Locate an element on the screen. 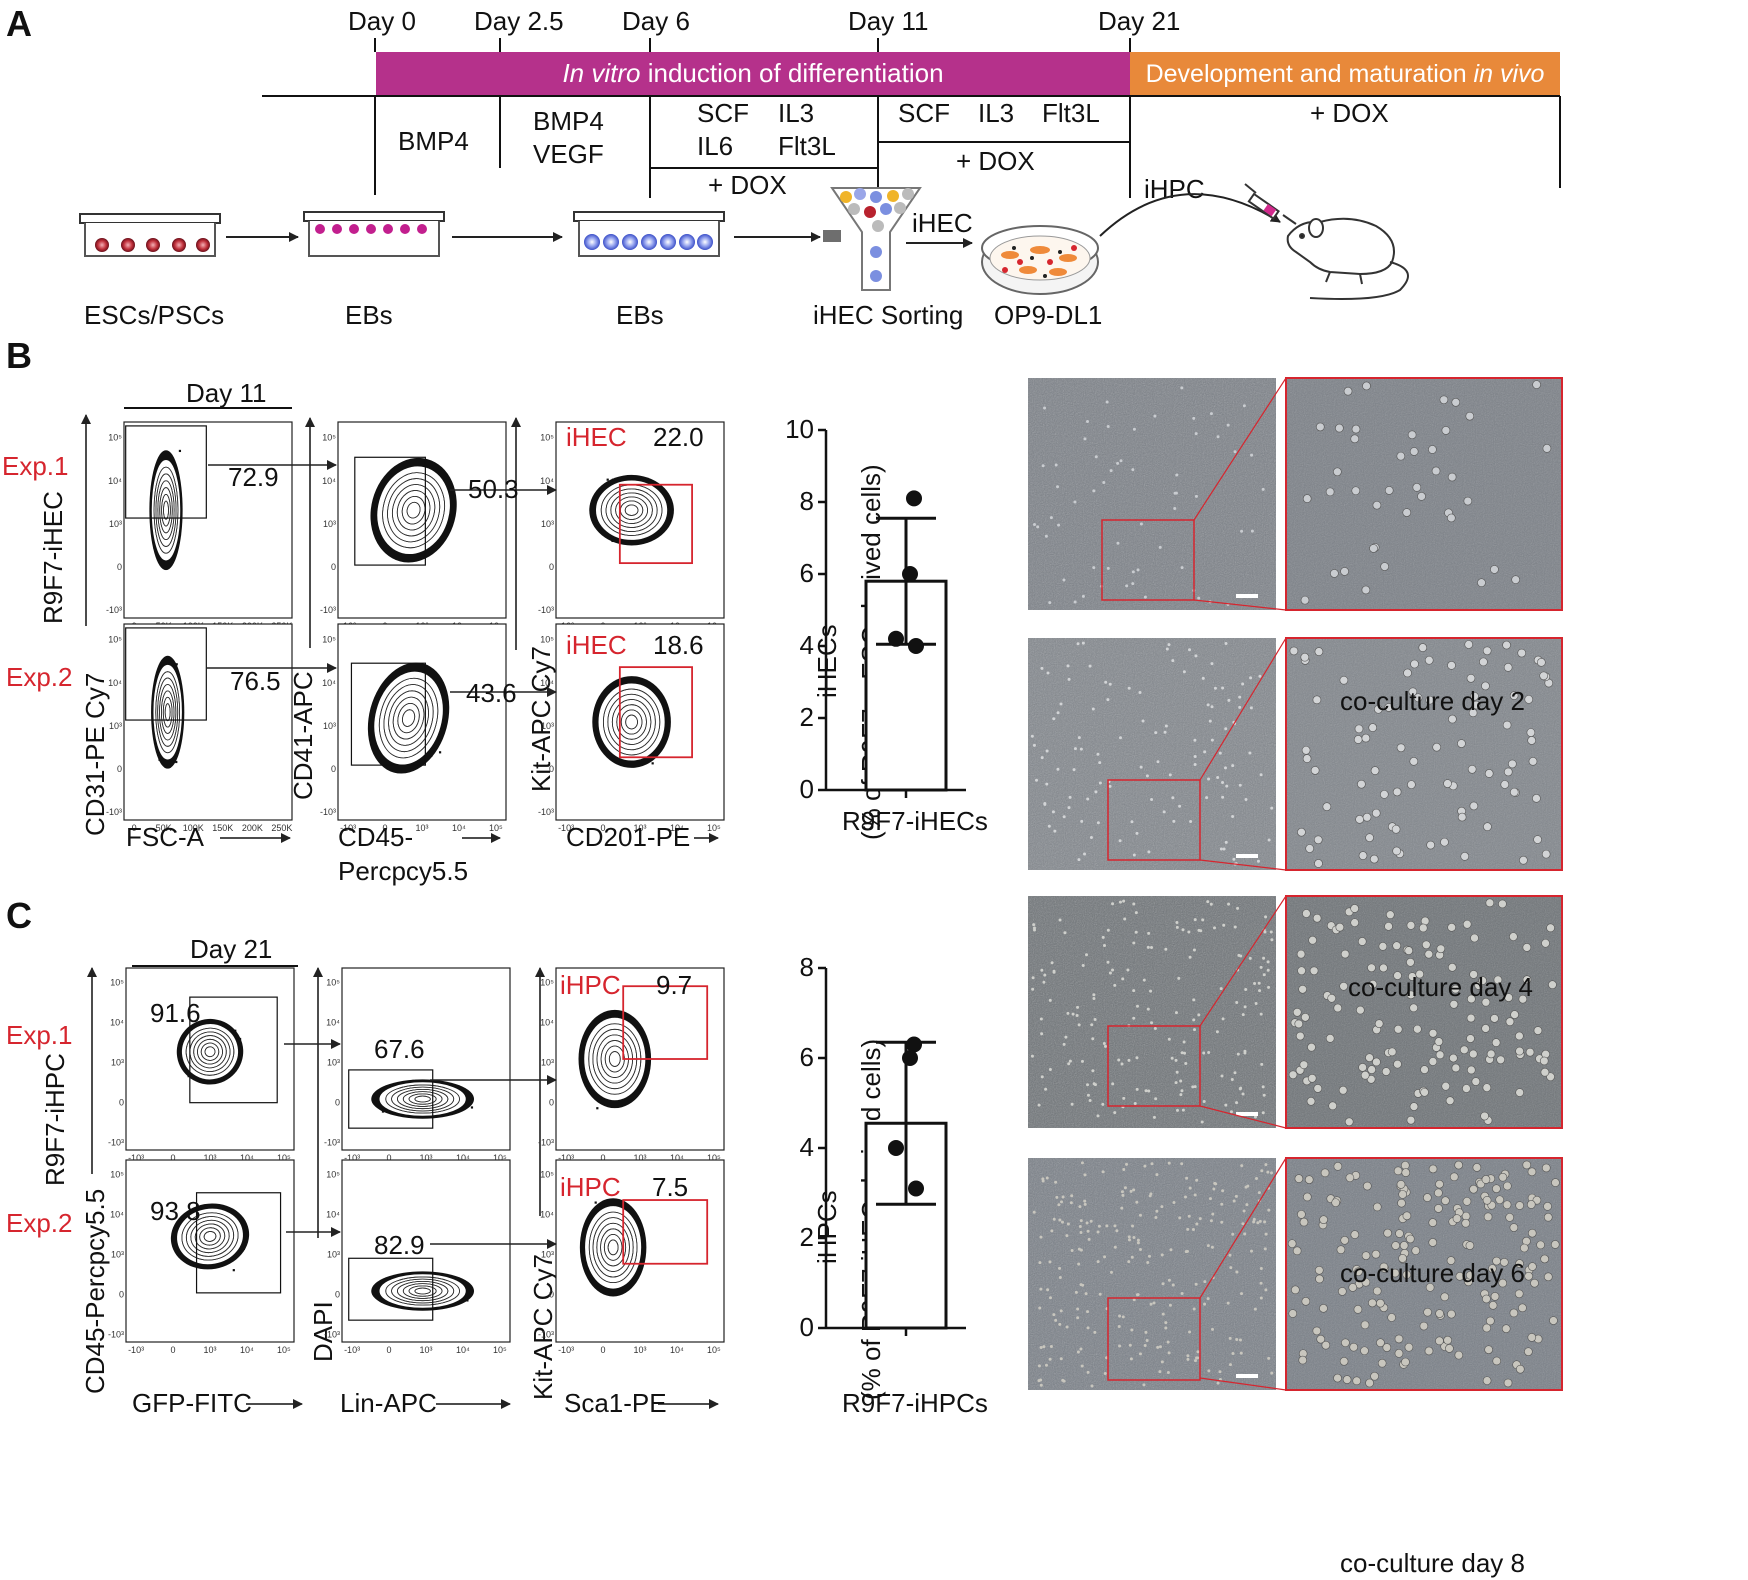  gate-c-r2c2: 82.9 is located at coordinates (399, 1245).